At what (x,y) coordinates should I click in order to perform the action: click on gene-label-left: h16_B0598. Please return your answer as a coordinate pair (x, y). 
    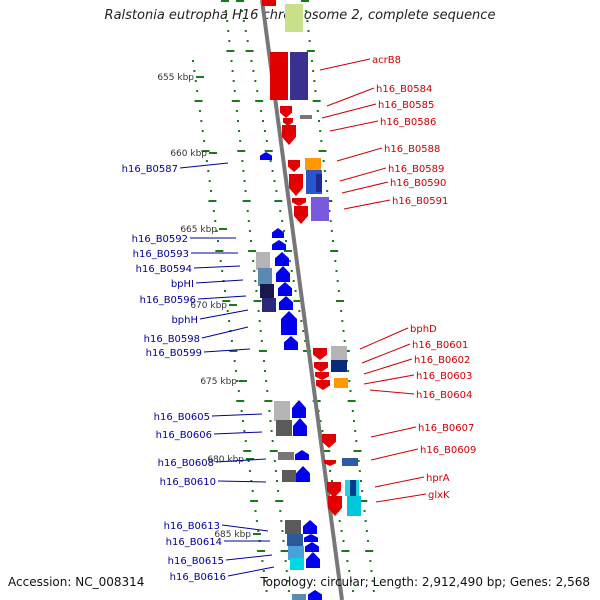
    Looking at the image, I should click on (172, 339).